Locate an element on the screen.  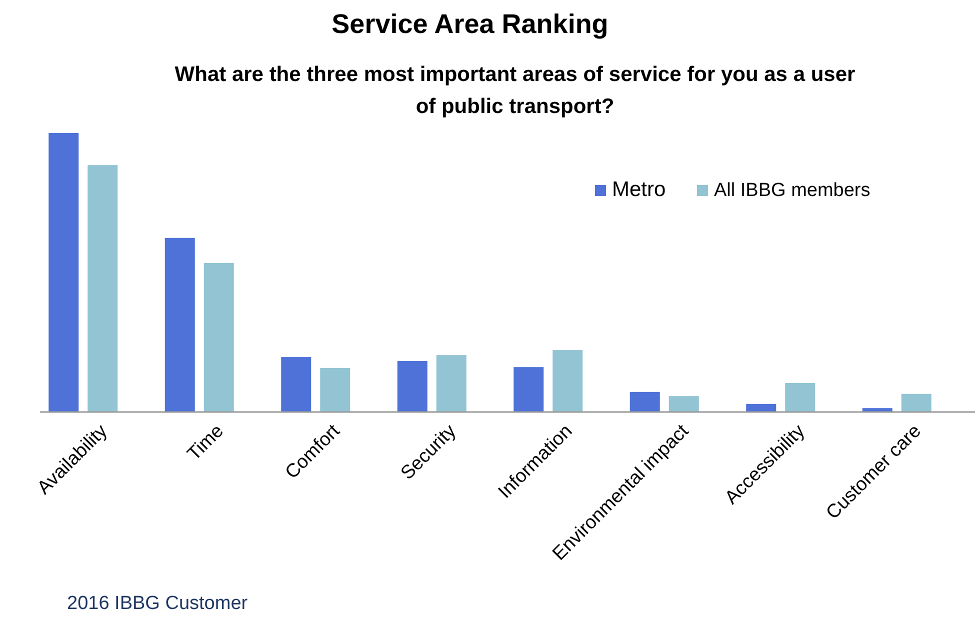
chart-title: Service Area Ranking is located at coordinates (470, 24).